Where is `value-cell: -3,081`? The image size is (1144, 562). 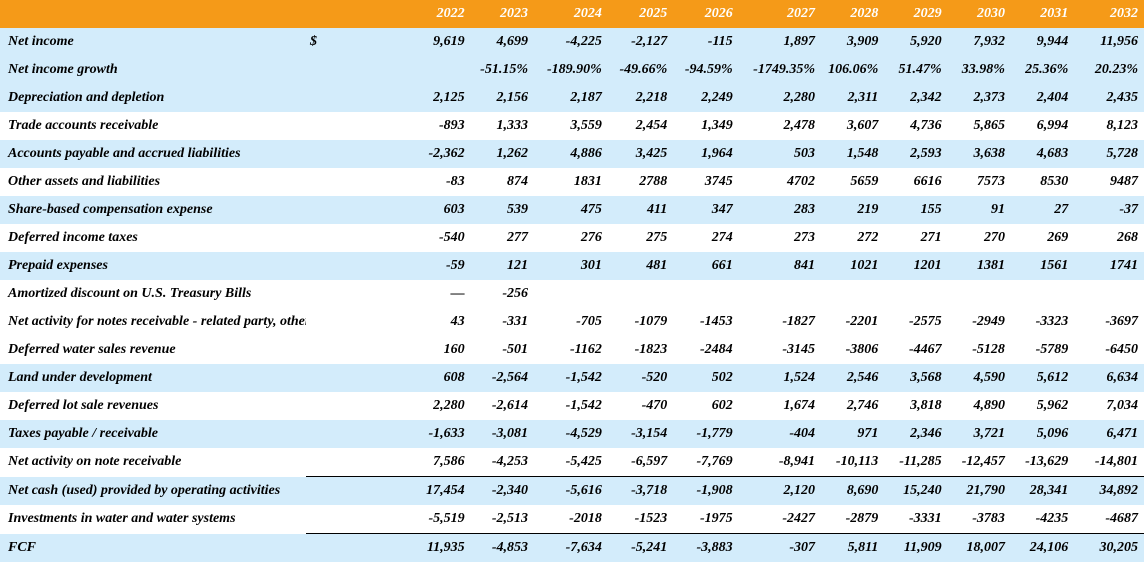
value-cell: -3,081 is located at coordinates (502, 434).